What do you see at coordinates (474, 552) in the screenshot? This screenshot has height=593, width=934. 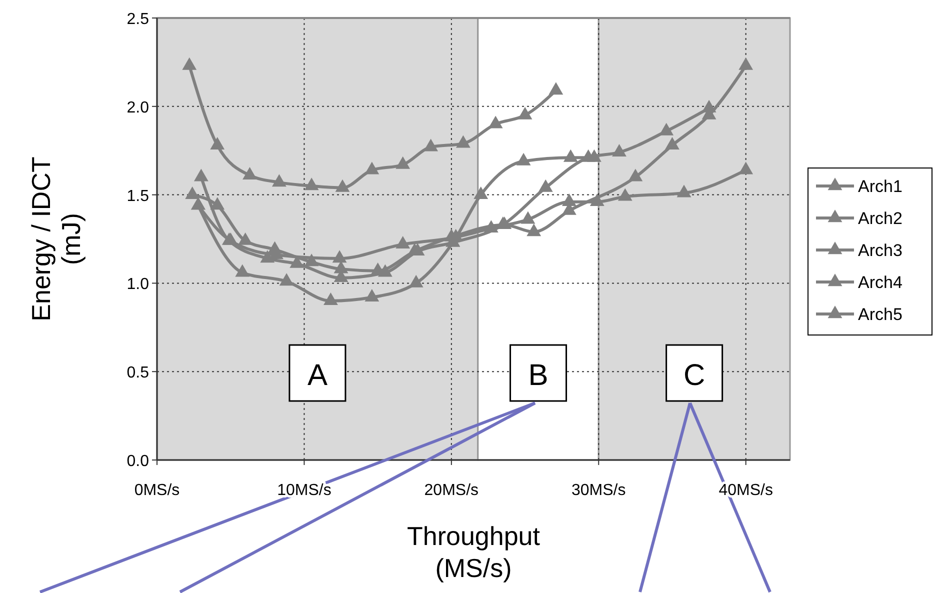 I see `x-axis-title: Throughput (MS/s)` at bounding box center [474, 552].